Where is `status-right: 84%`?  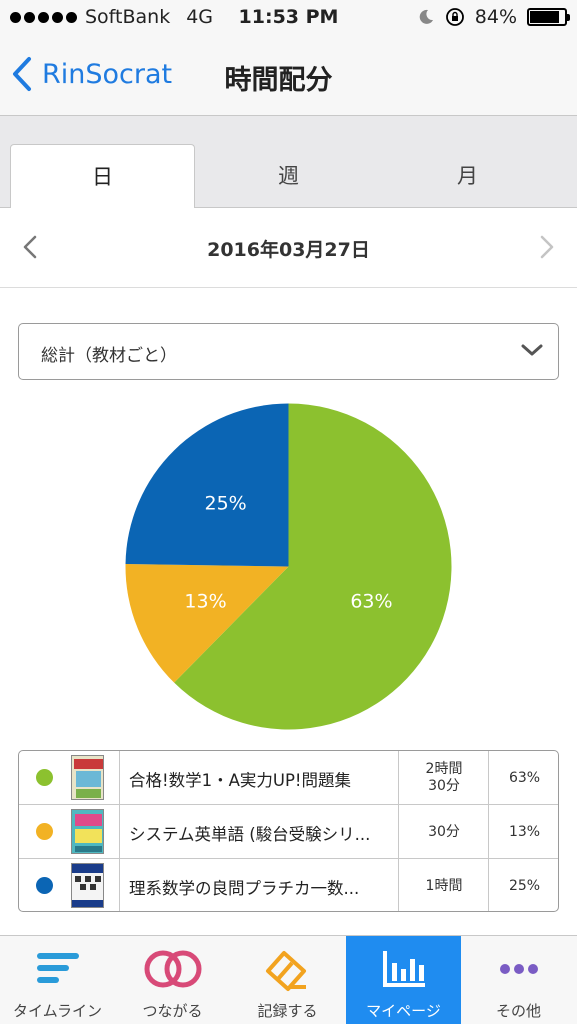
status-right: 84% is located at coordinates (493, 17).